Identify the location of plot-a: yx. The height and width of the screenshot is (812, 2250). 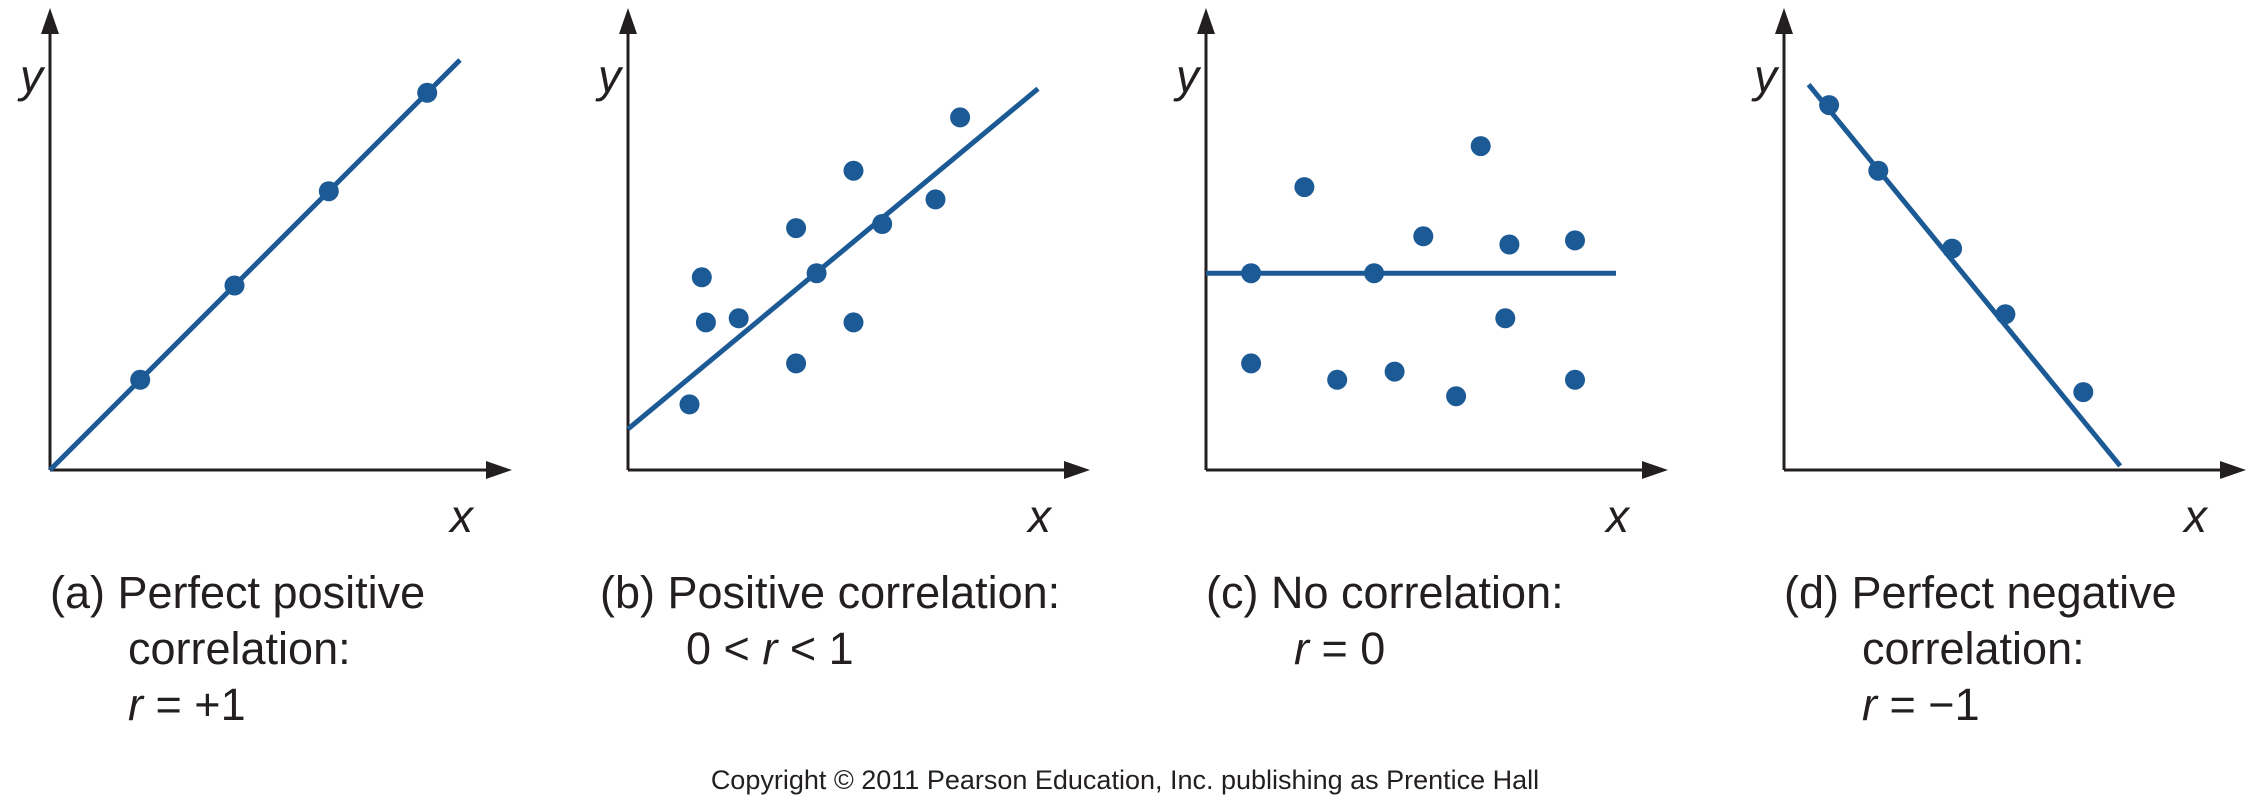
(264, 275).